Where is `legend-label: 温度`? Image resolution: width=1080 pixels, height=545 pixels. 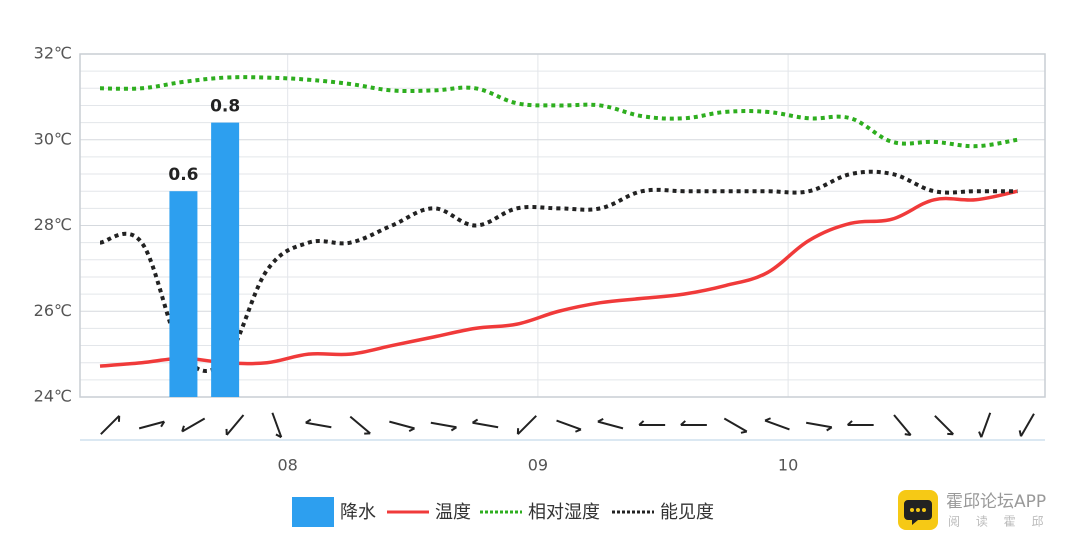
legend-label: 温度 is located at coordinates (453, 512).